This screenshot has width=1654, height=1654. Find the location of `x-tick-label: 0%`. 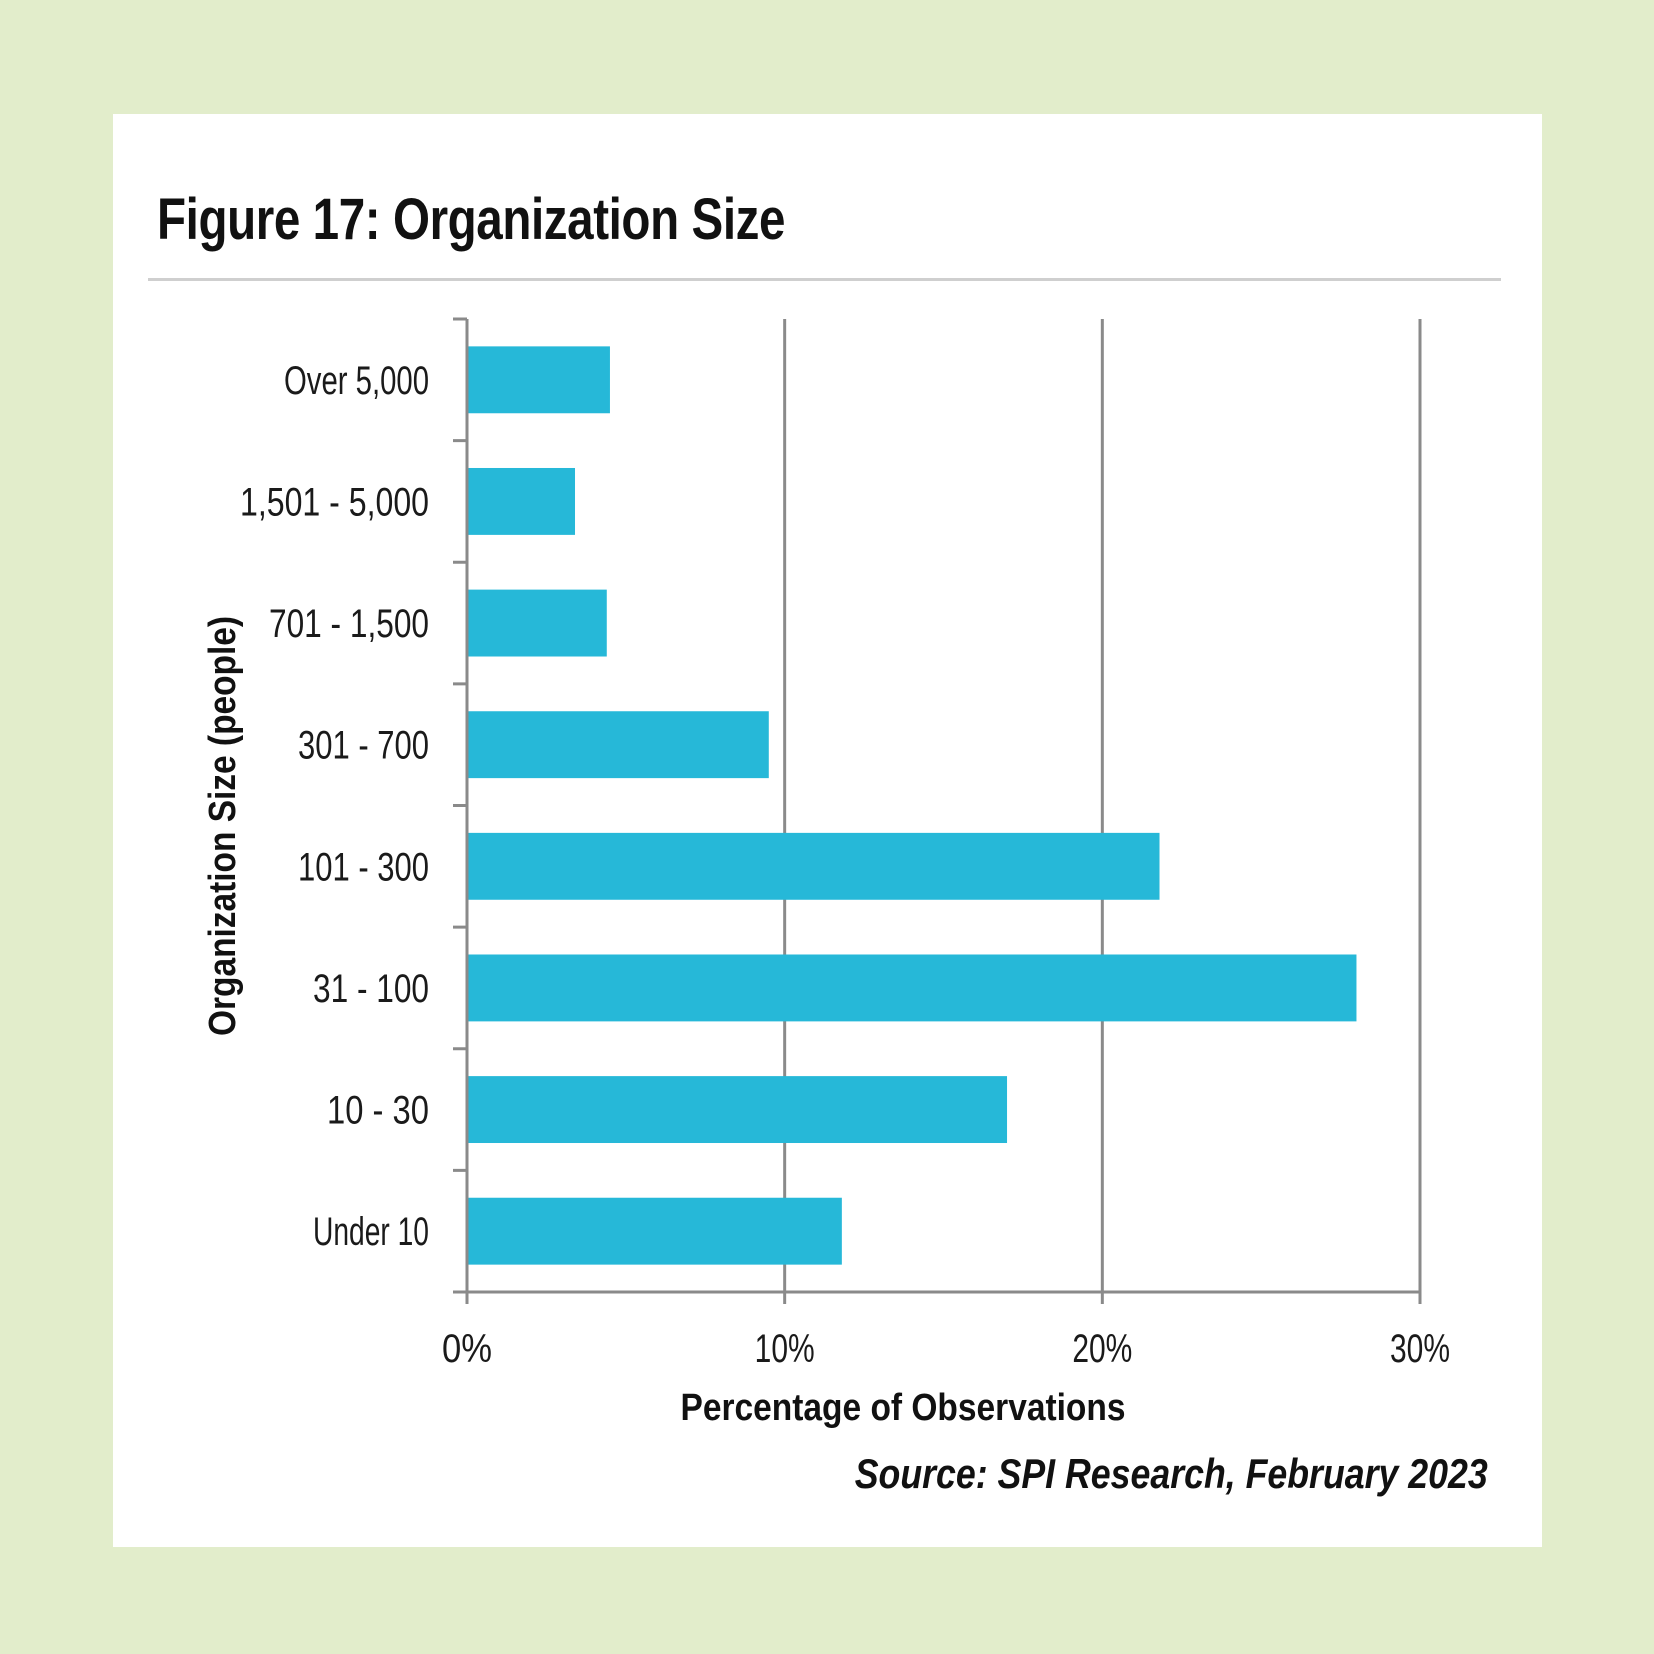

x-tick-label: 0% is located at coordinates (467, 1349).